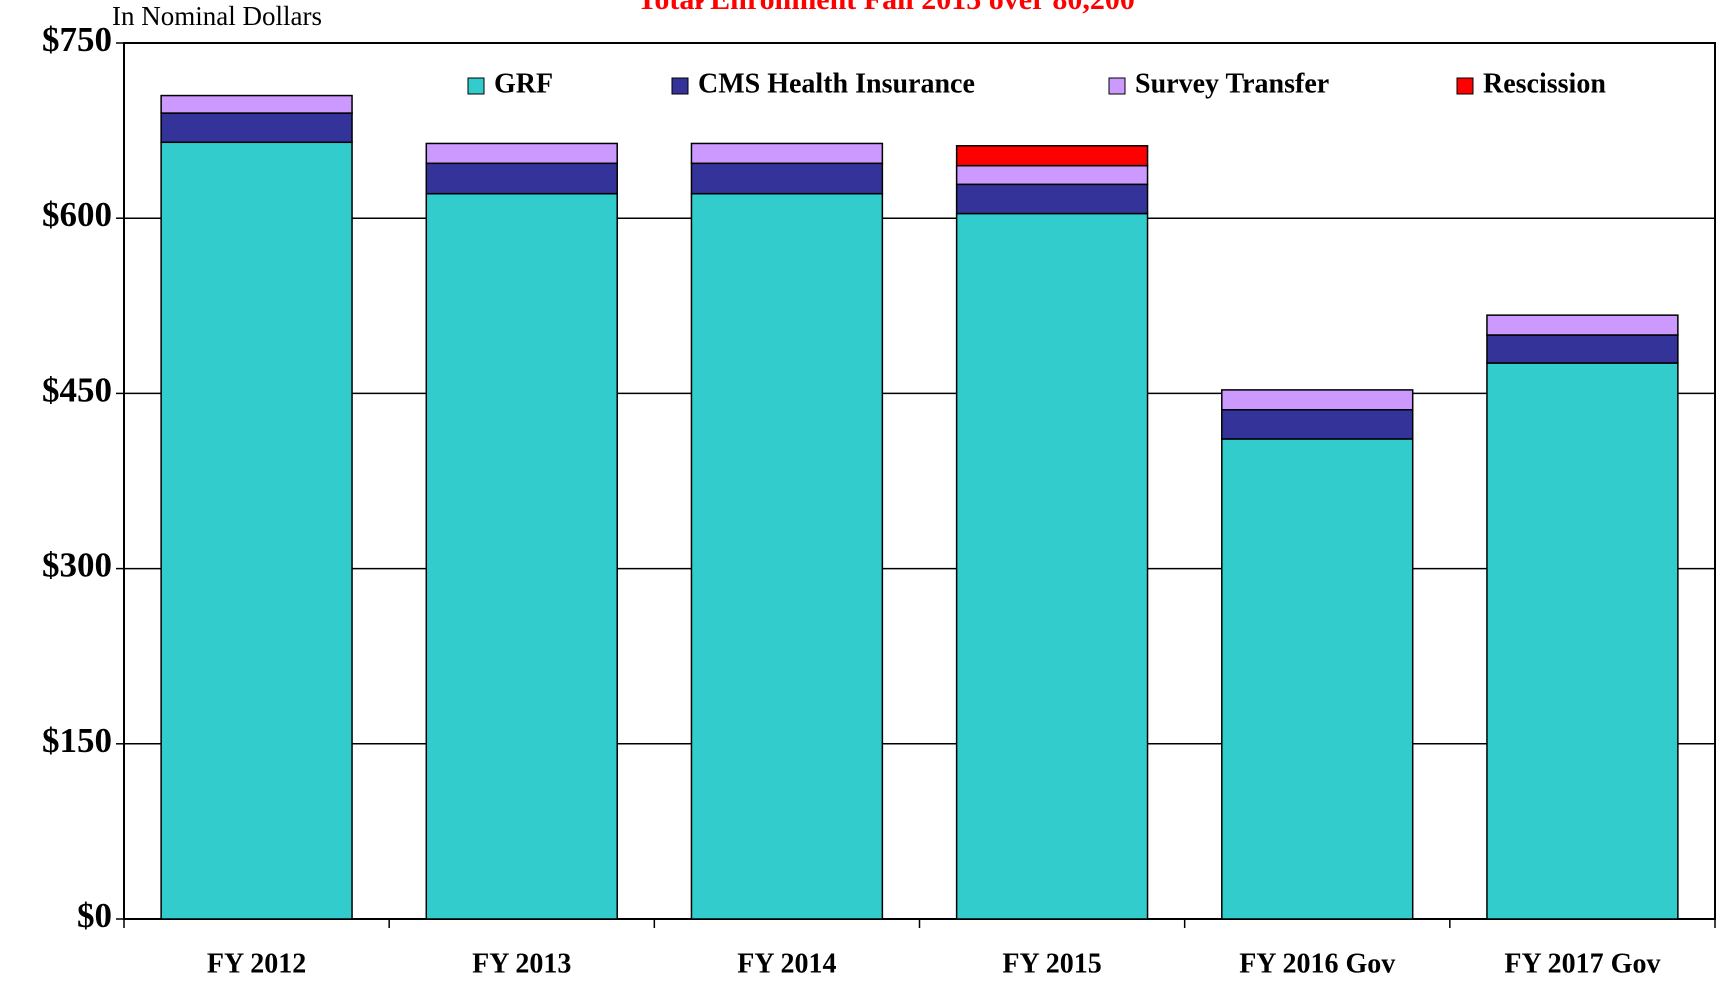 The width and height of the screenshot is (1721, 981). What do you see at coordinates (523, 83) in the screenshot?
I see `legend-label: GRF` at bounding box center [523, 83].